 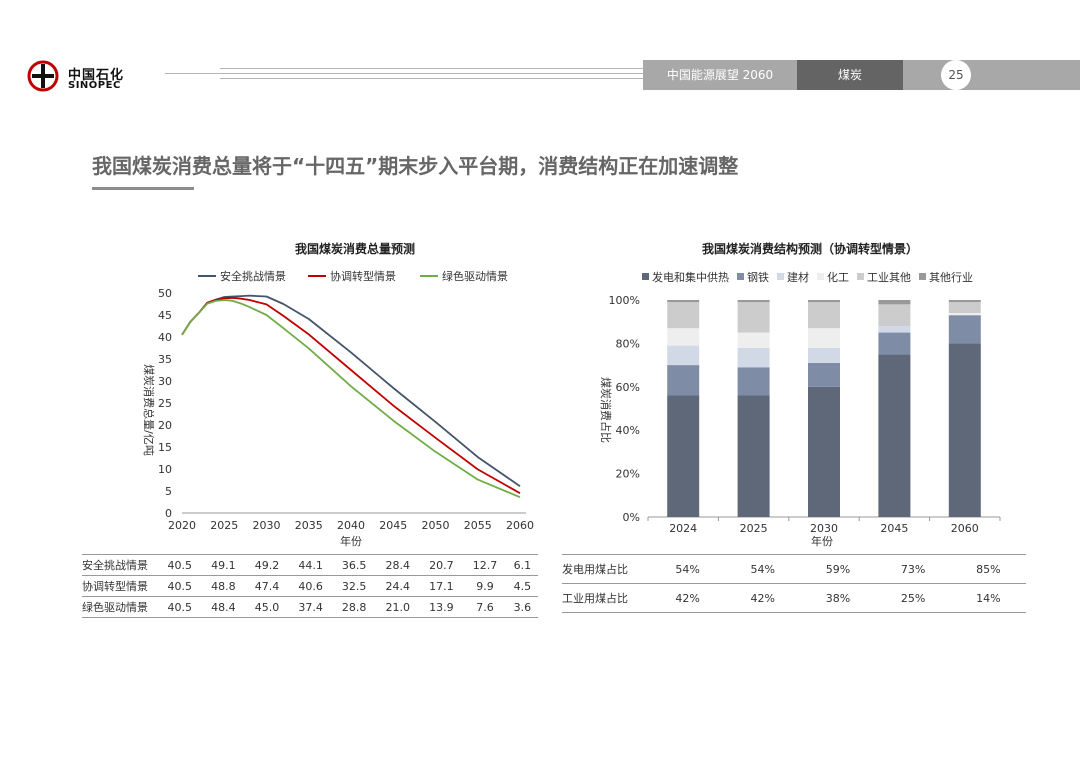 I want to click on table-cell: 14%, so click(x=988, y=598).